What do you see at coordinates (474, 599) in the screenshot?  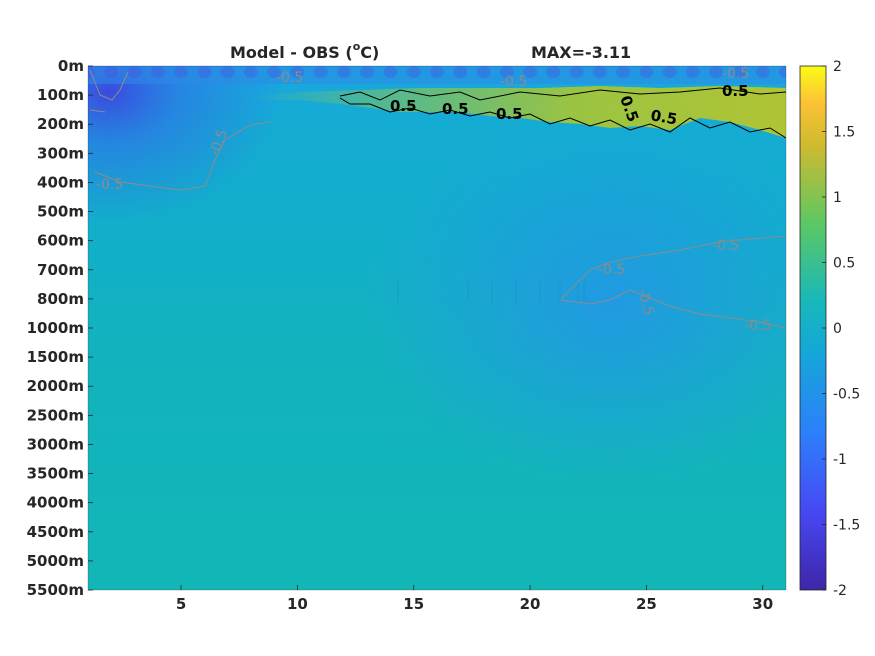 I see `x-axis: 5 10 15 20 25 30` at bounding box center [474, 599].